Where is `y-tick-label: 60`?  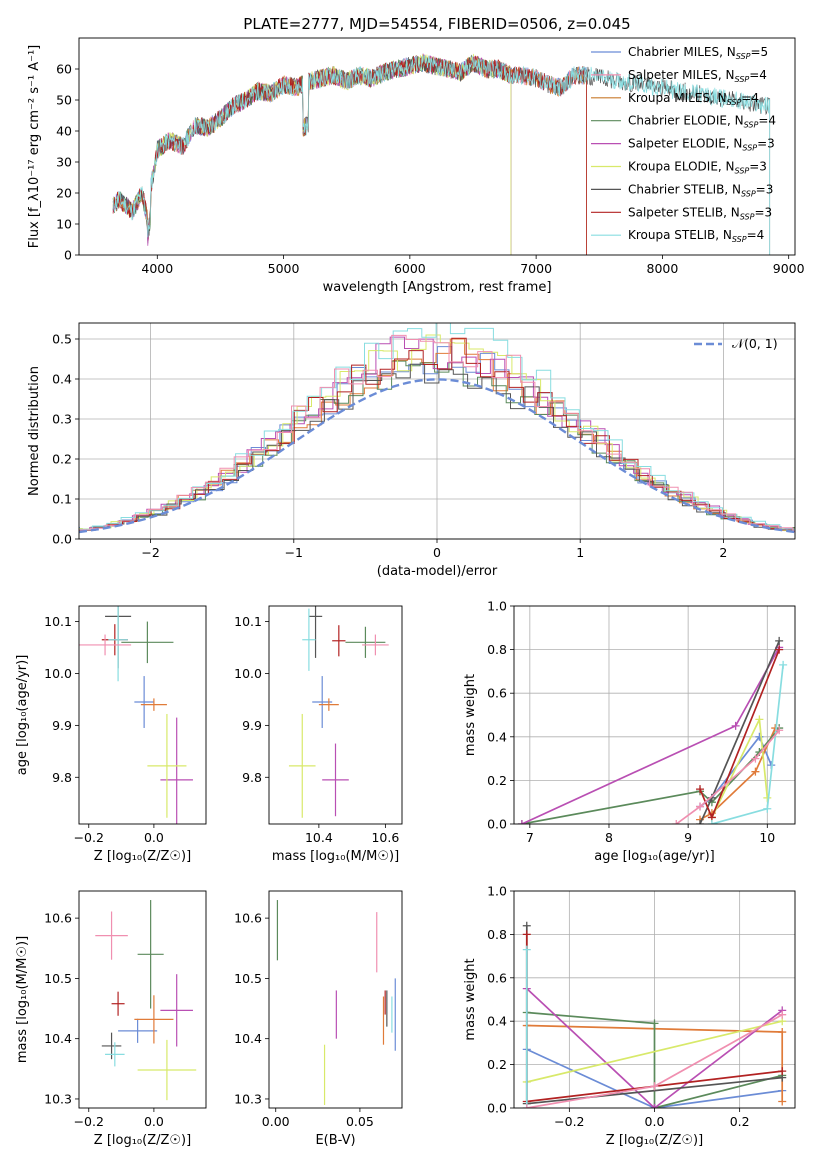 y-tick-label: 60 is located at coordinates (64, 69).